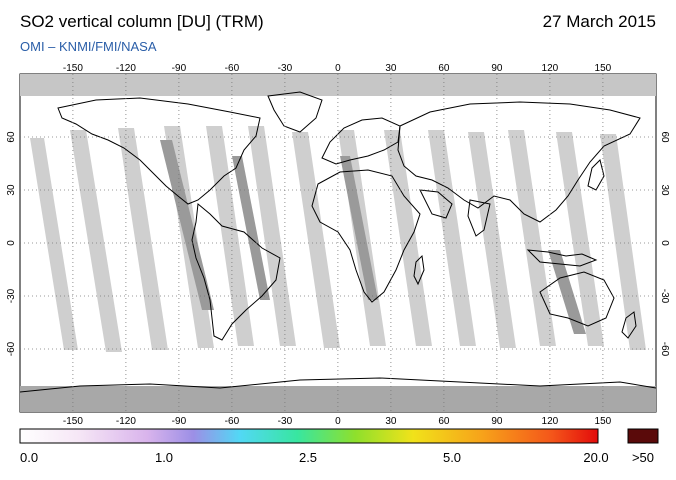 This screenshot has height=480, width=676. I want to click on lon-tick-top: 150, so click(603, 68).